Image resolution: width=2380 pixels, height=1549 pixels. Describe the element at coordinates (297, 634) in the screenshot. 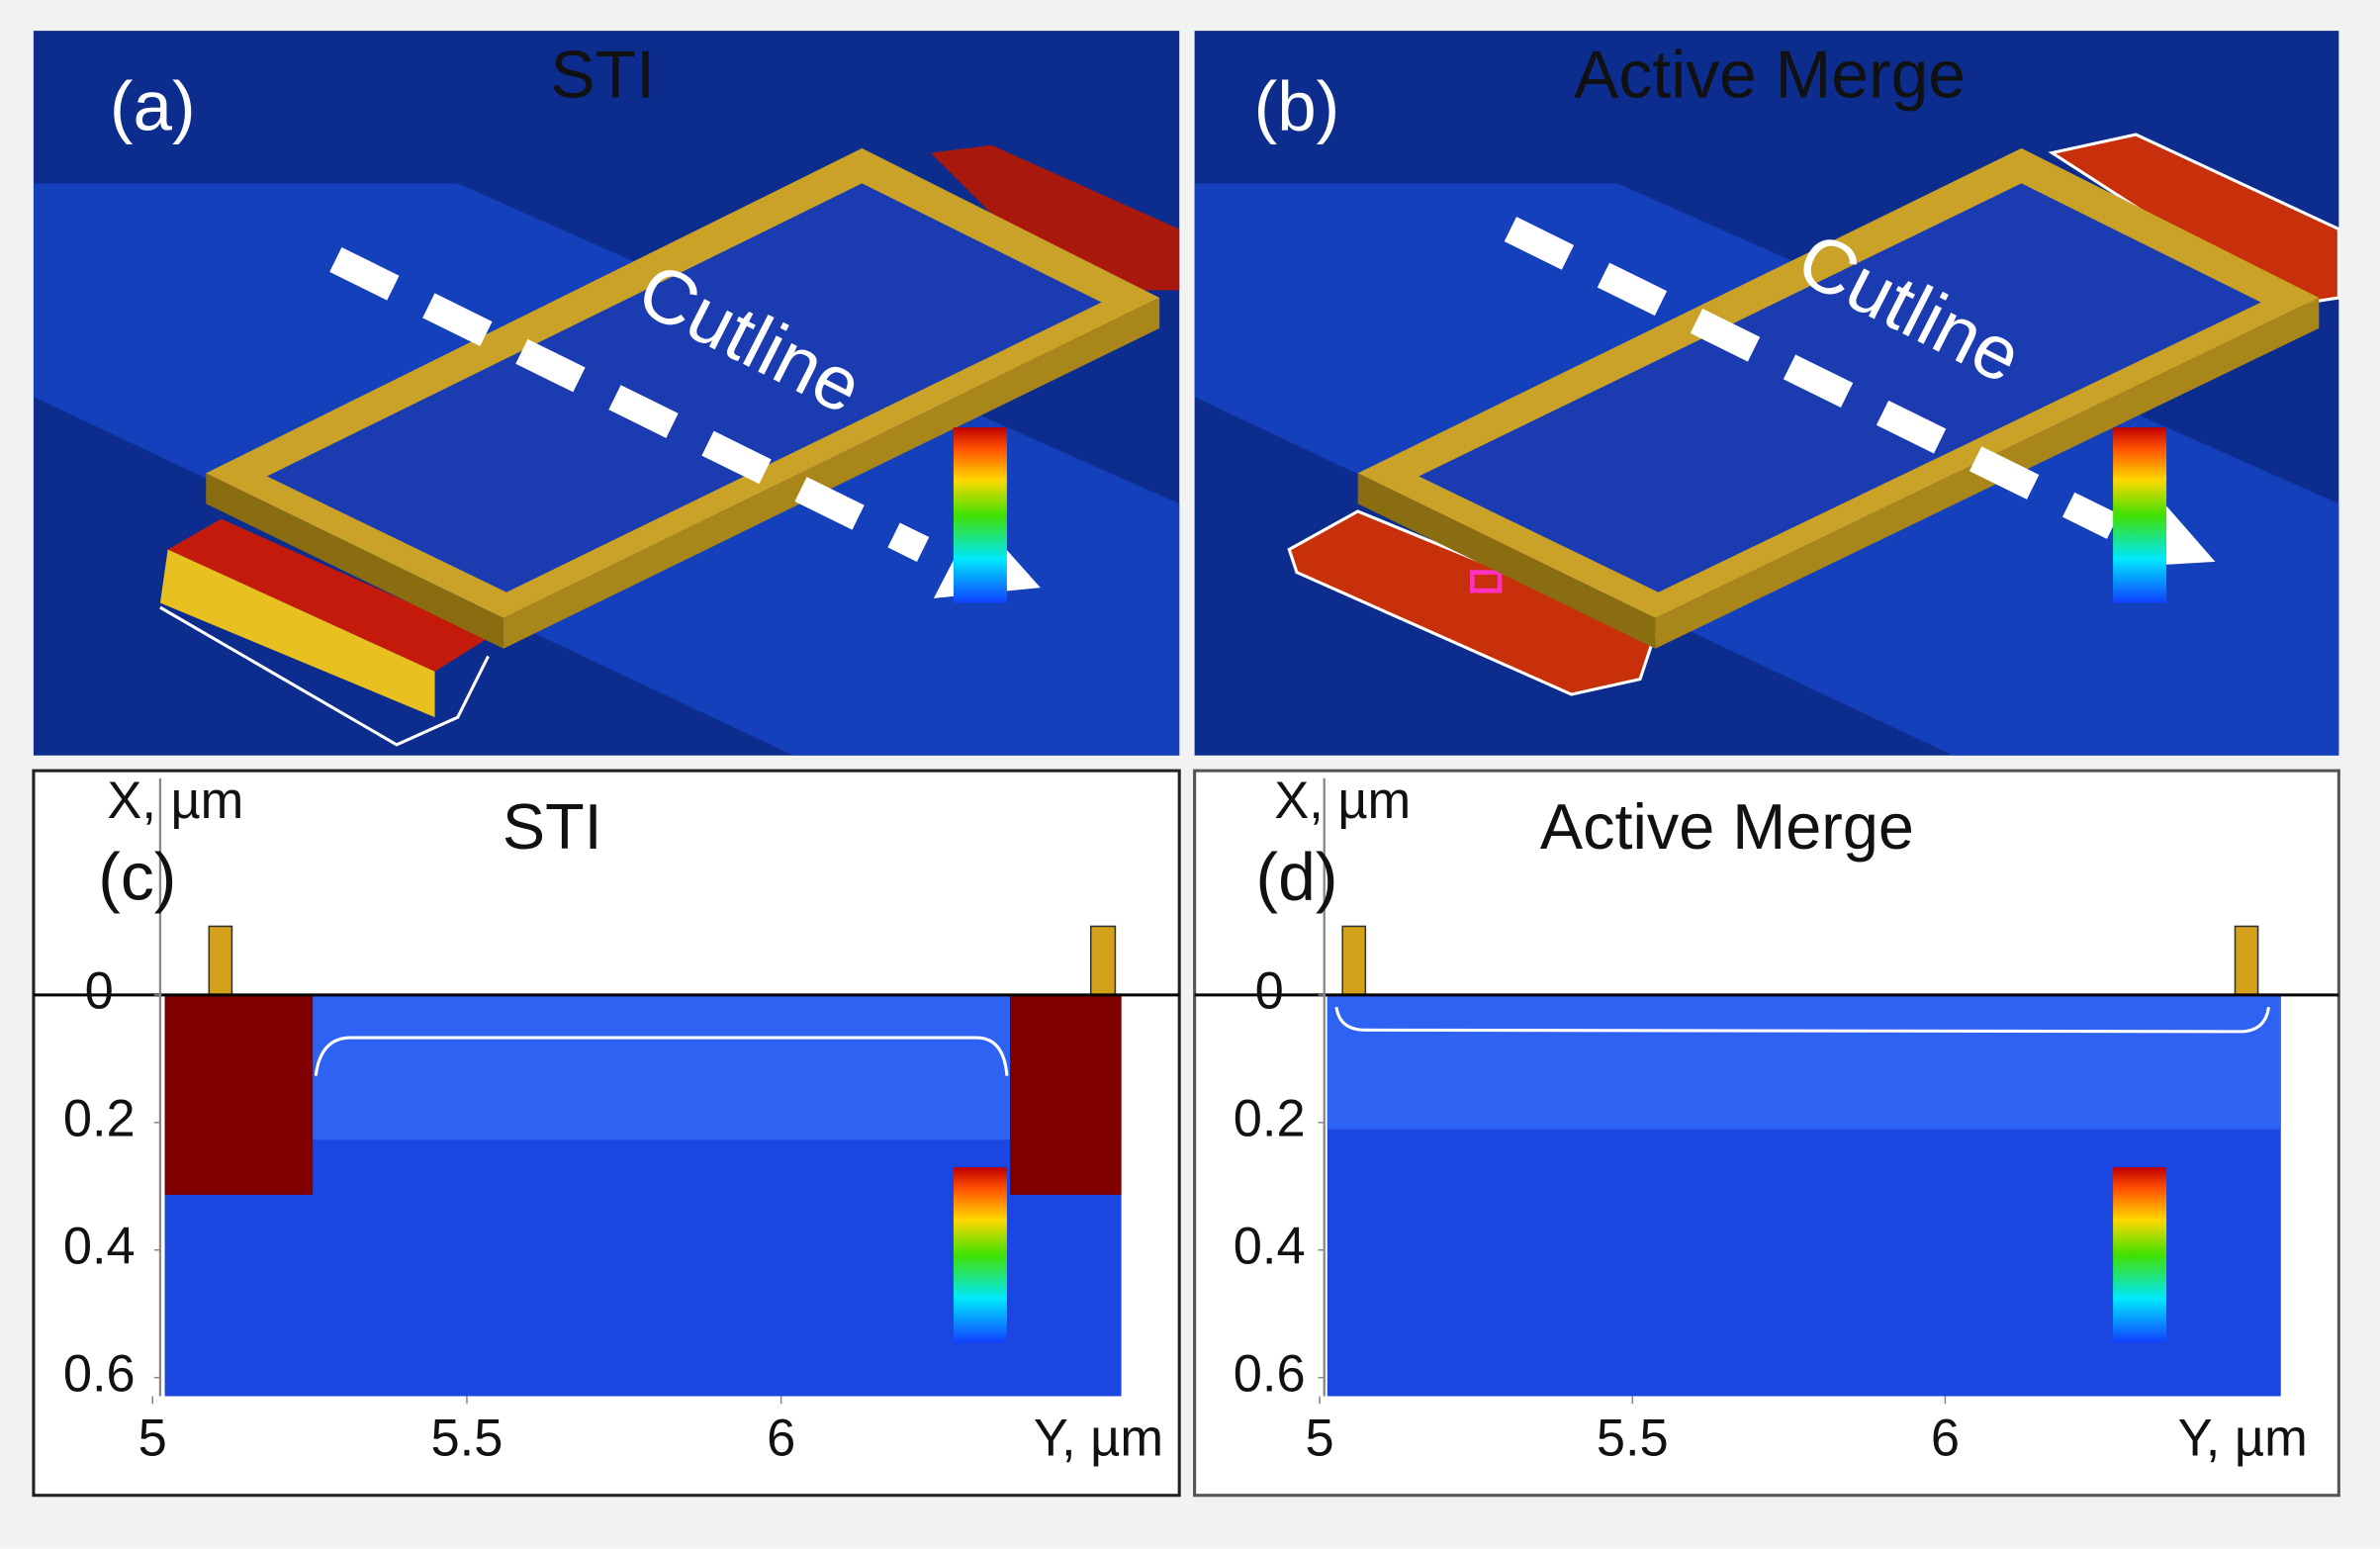

I see `pad-side` at that location.